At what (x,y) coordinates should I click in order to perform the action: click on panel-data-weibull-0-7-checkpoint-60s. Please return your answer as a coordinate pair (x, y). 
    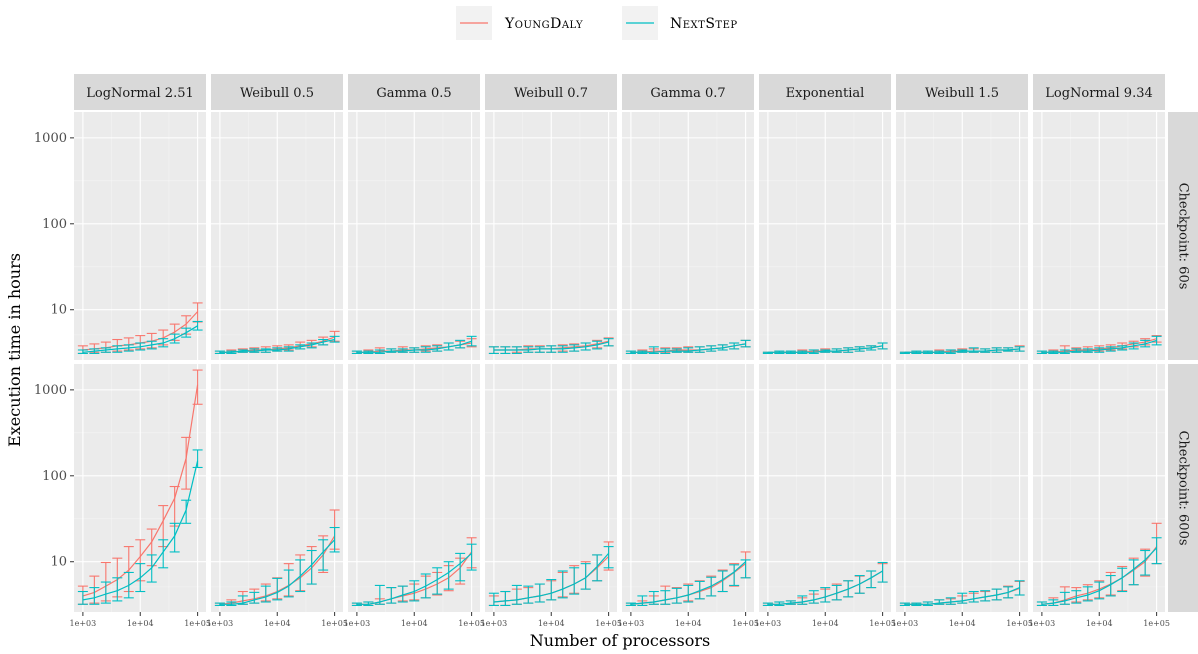
    Looking at the image, I should click on (551, 345).